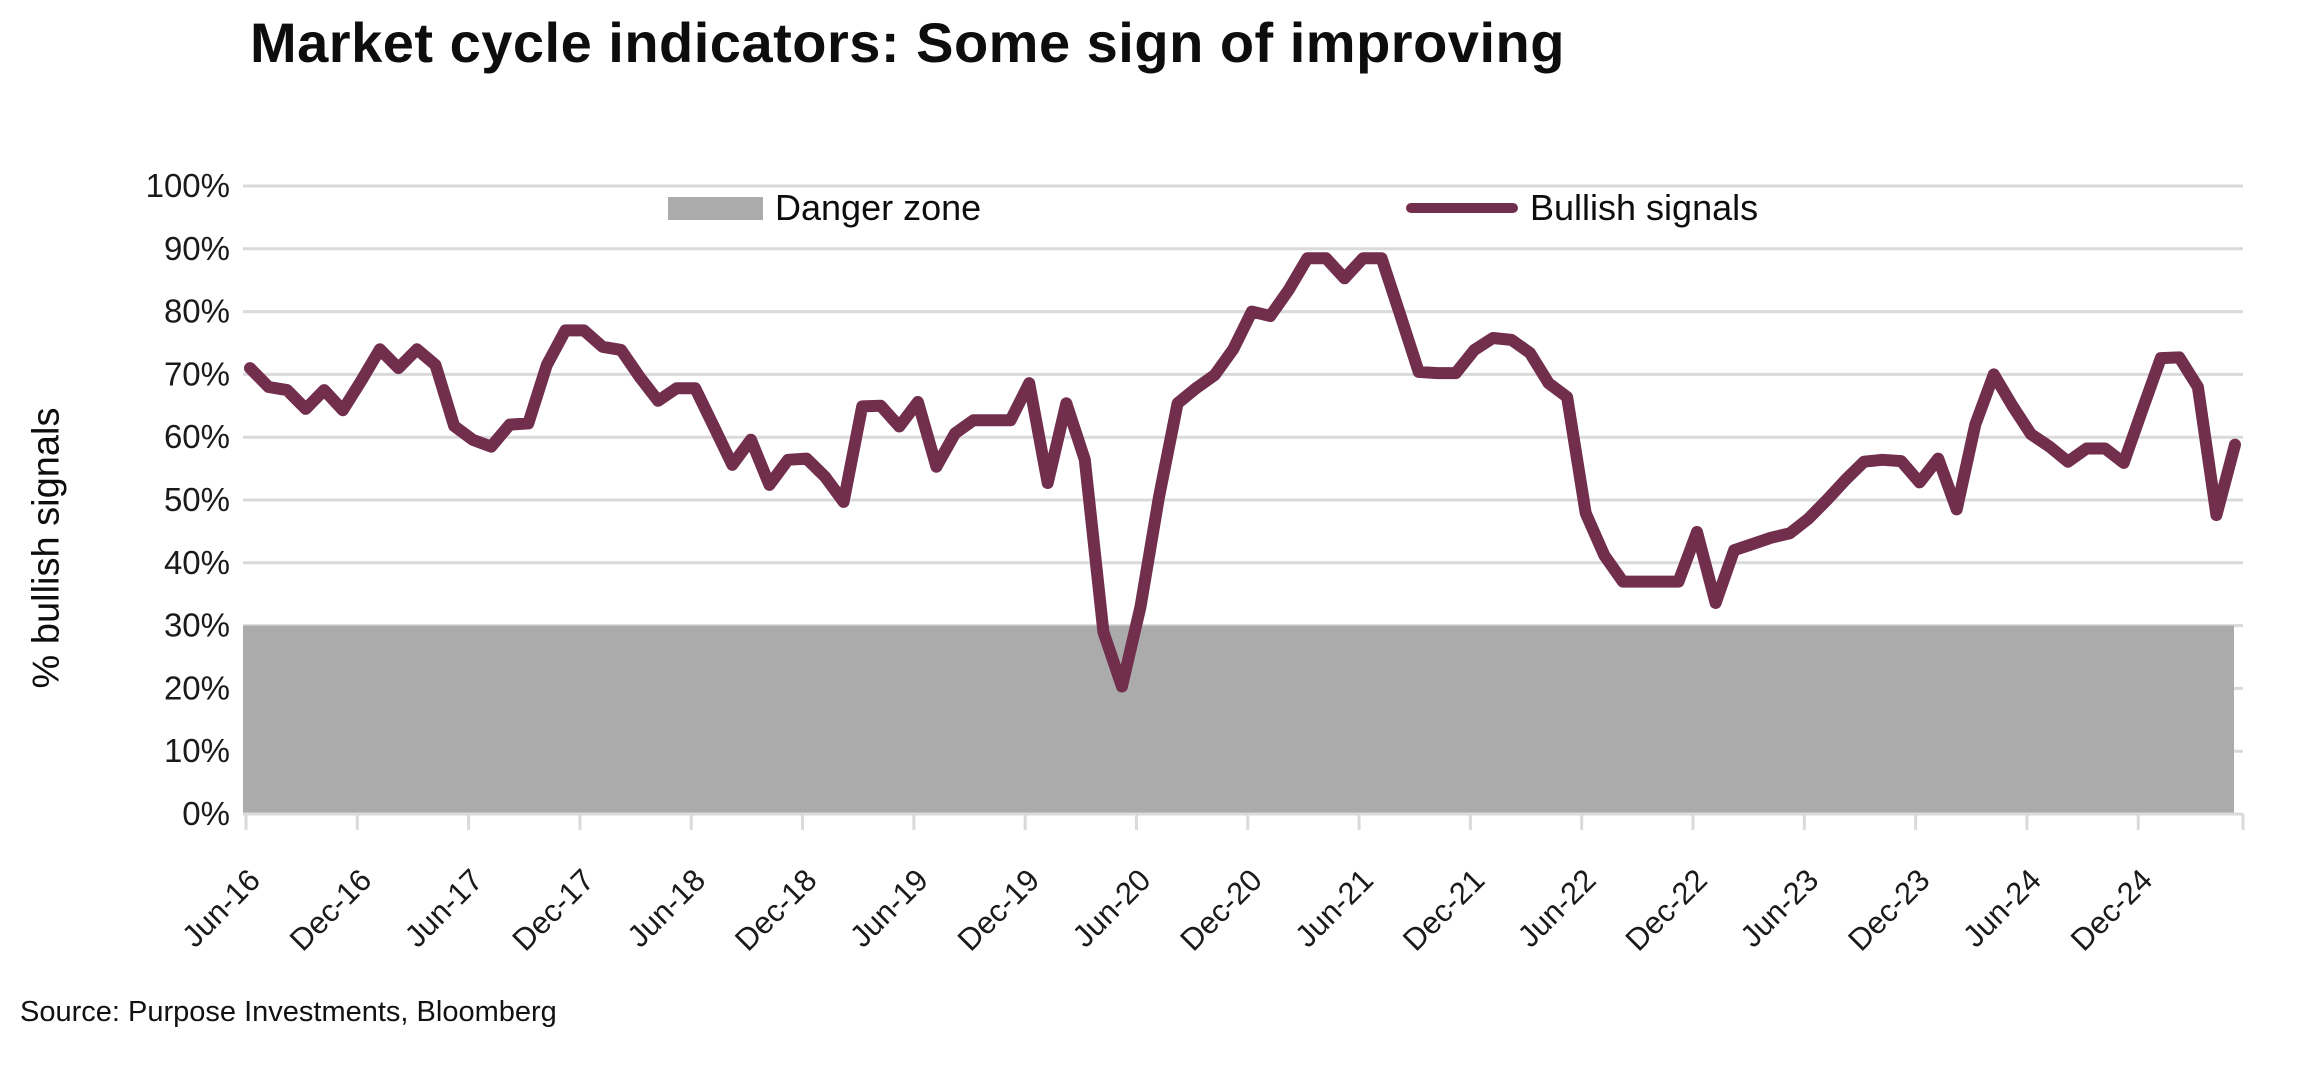 The image size is (2318, 1068). I want to click on y-tick-label: 0%, so click(206, 813).